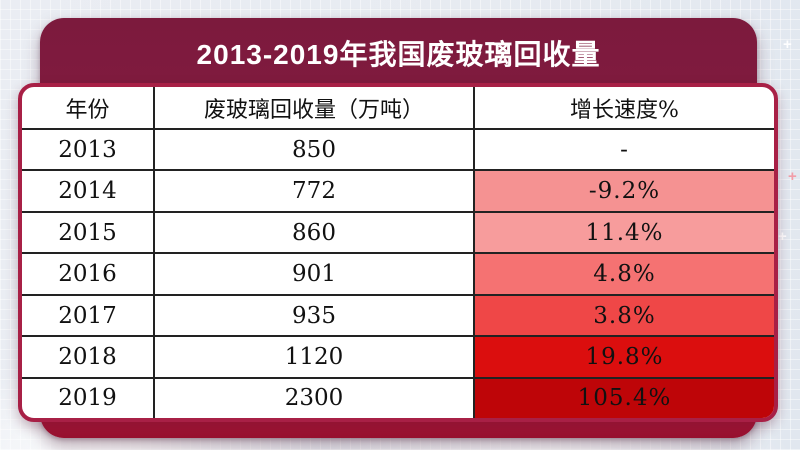 The height and width of the screenshot is (450, 800). What do you see at coordinates (623, 357) in the screenshot?
I see `growth-cell: 19.8%` at bounding box center [623, 357].